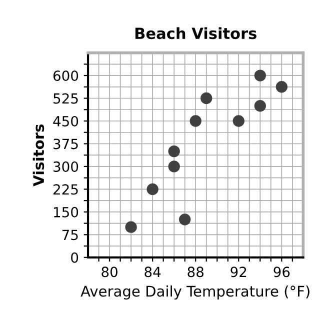 The image size is (326, 330). What do you see at coordinates (195, 33) in the screenshot?
I see `chart-title: Beach Visitors` at bounding box center [195, 33].